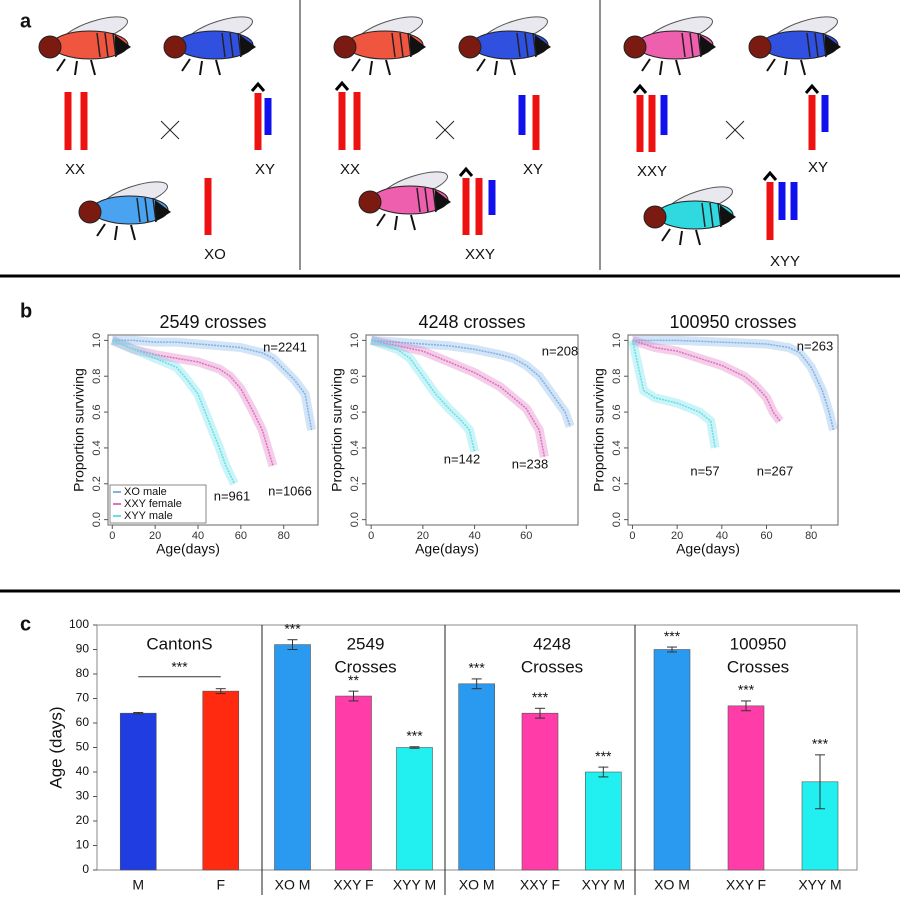 The image size is (900, 899). I want to click on legend-label: XO male, so click(145, 492).